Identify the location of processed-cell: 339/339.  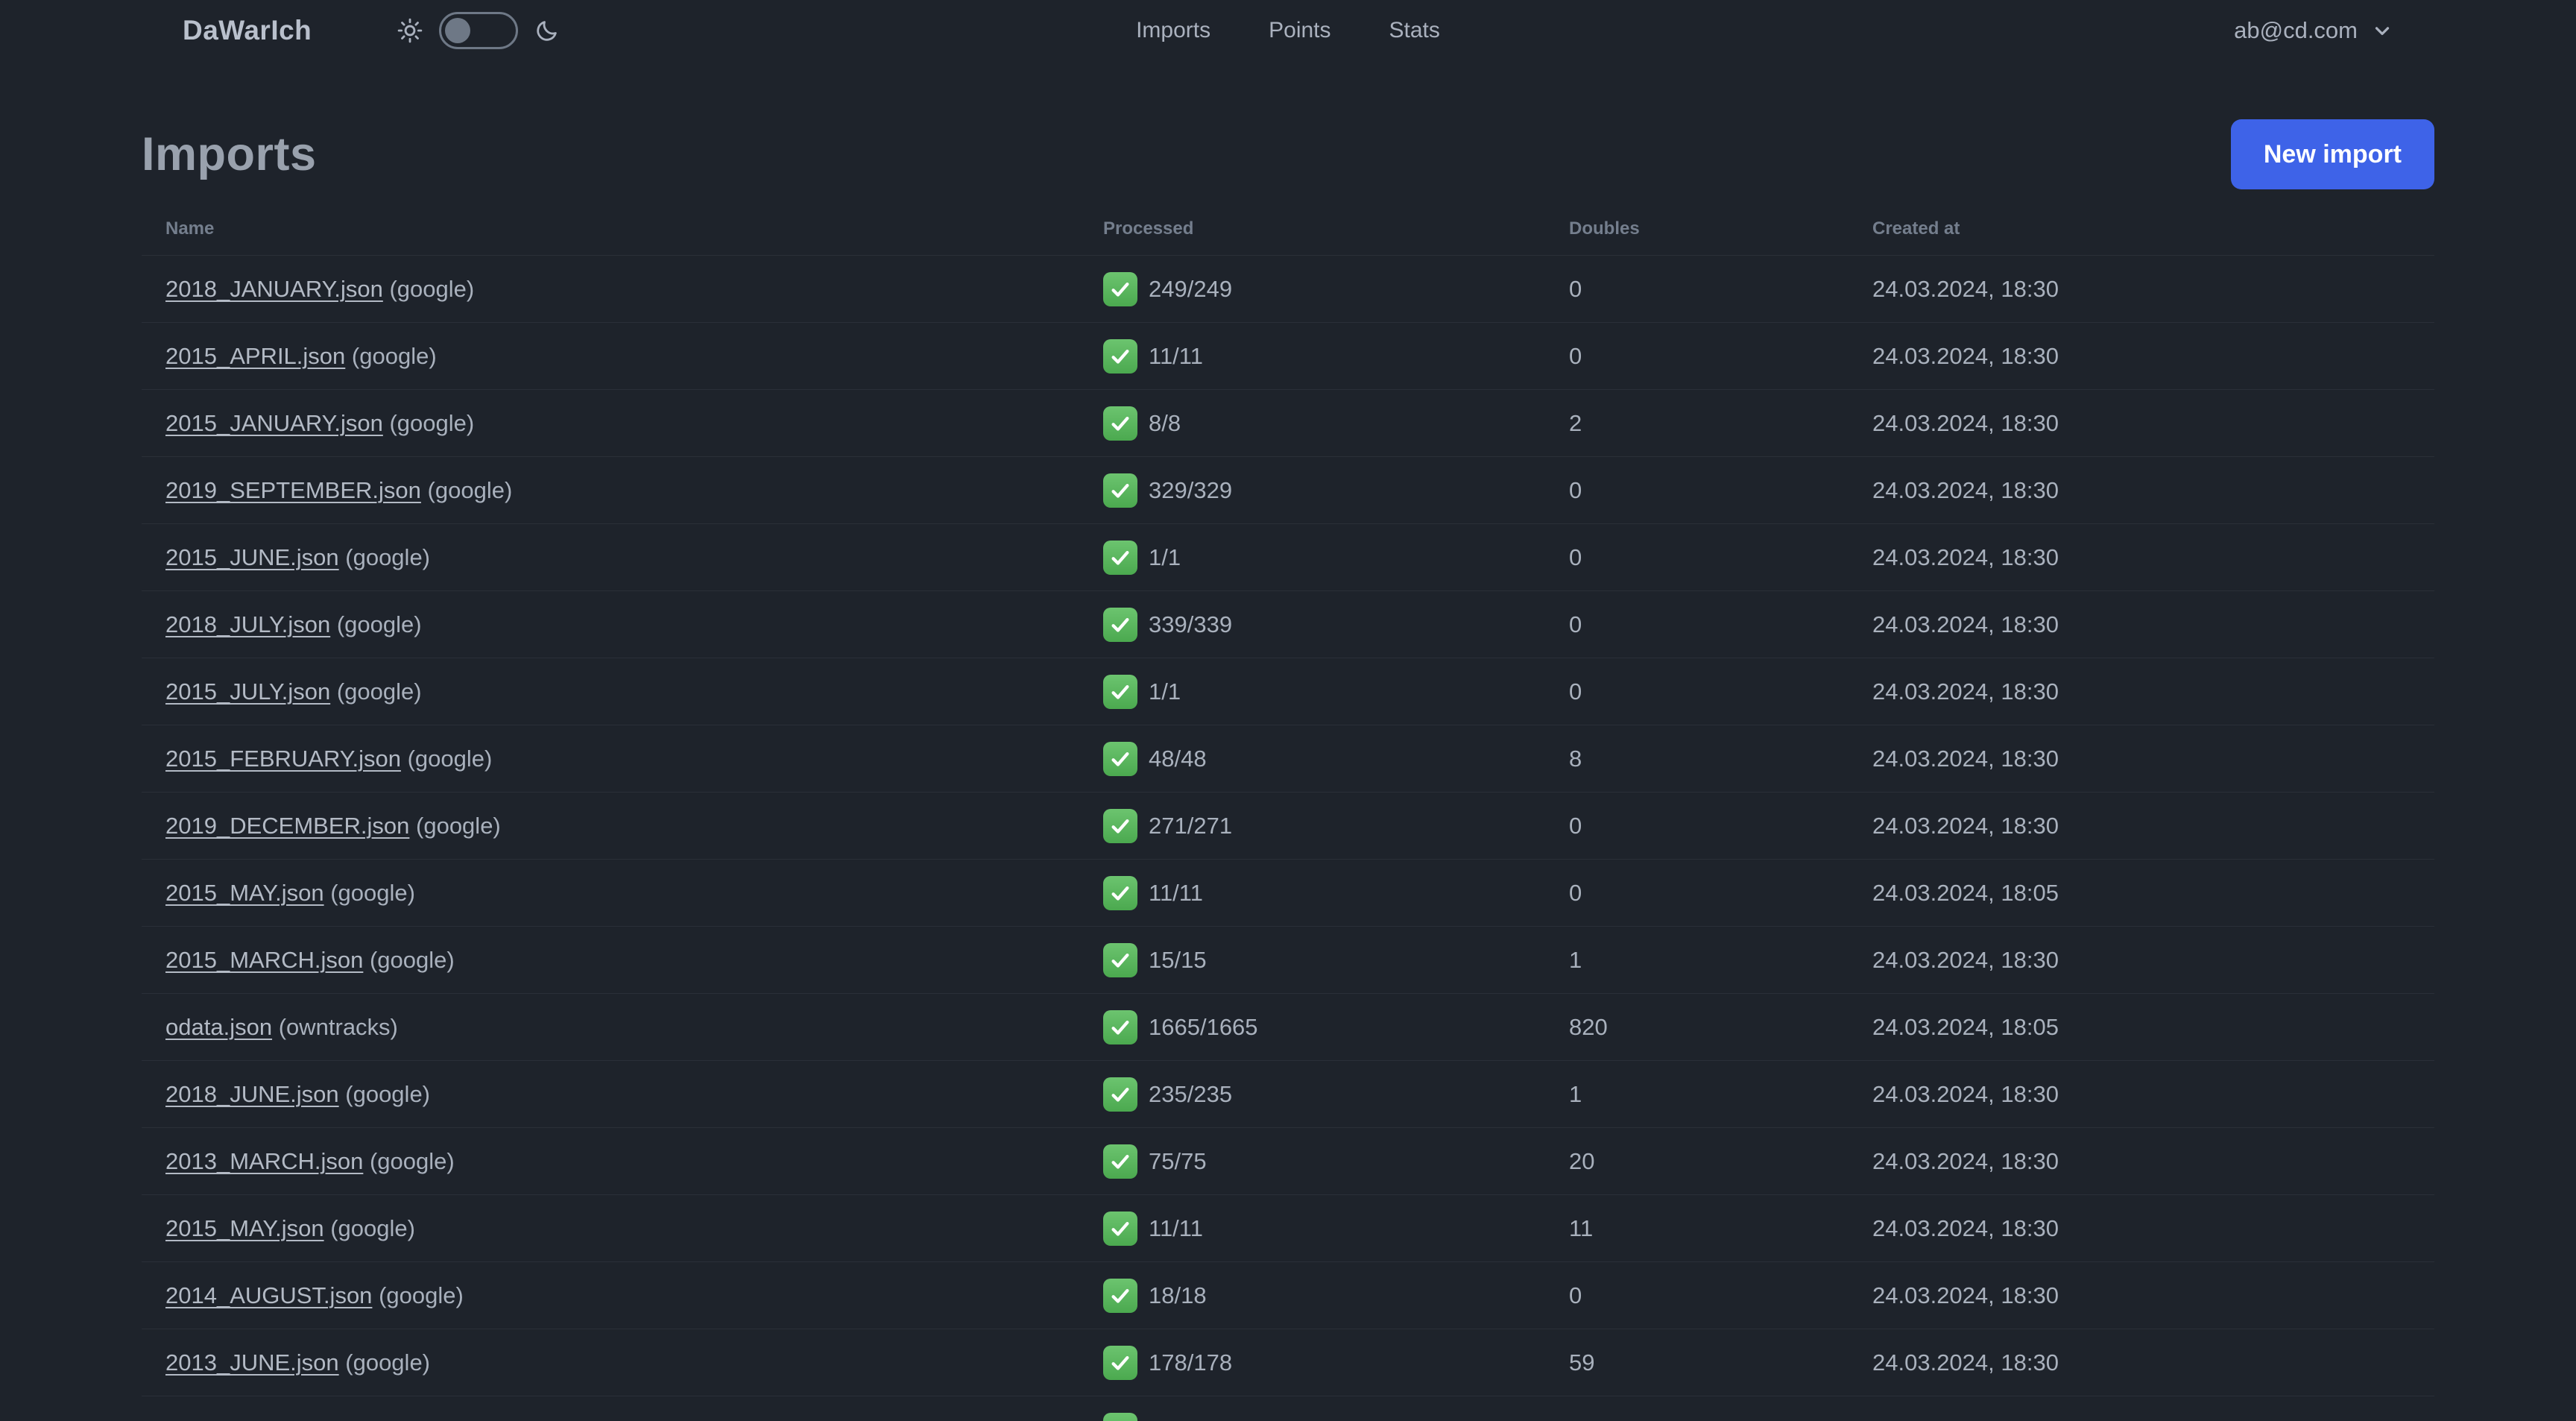
(1336, 624).